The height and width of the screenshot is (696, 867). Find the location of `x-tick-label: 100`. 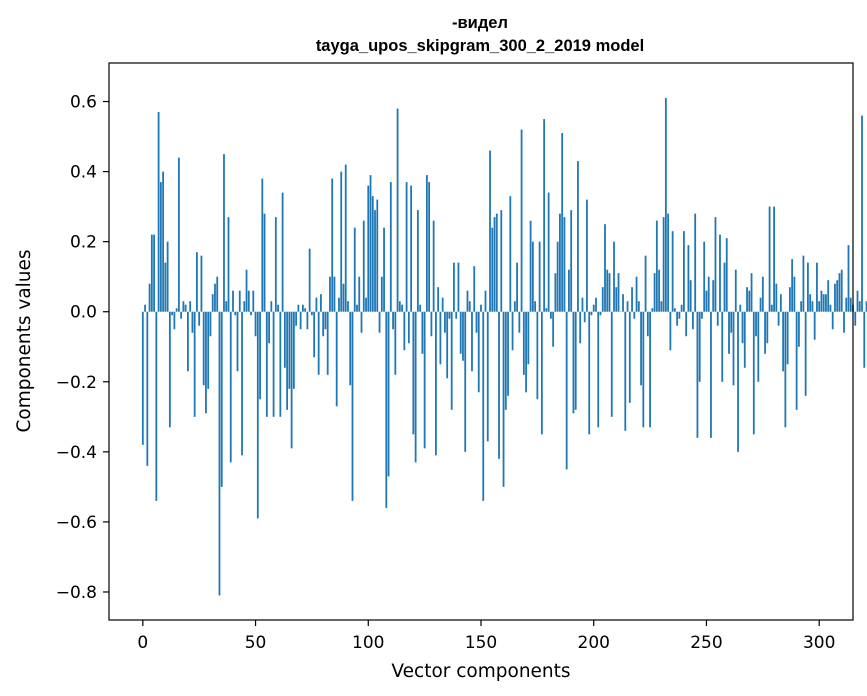

x-tick-label: 100 is located at coordinates (368, 643).